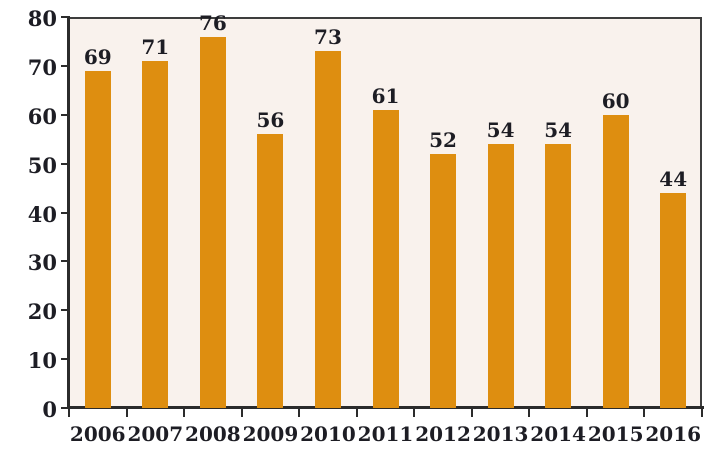 This screenshot has height=463, width=718. Describe the element at coordinates (212, 22) in the screenshot. I see `bar-value-label: 76` at that location.